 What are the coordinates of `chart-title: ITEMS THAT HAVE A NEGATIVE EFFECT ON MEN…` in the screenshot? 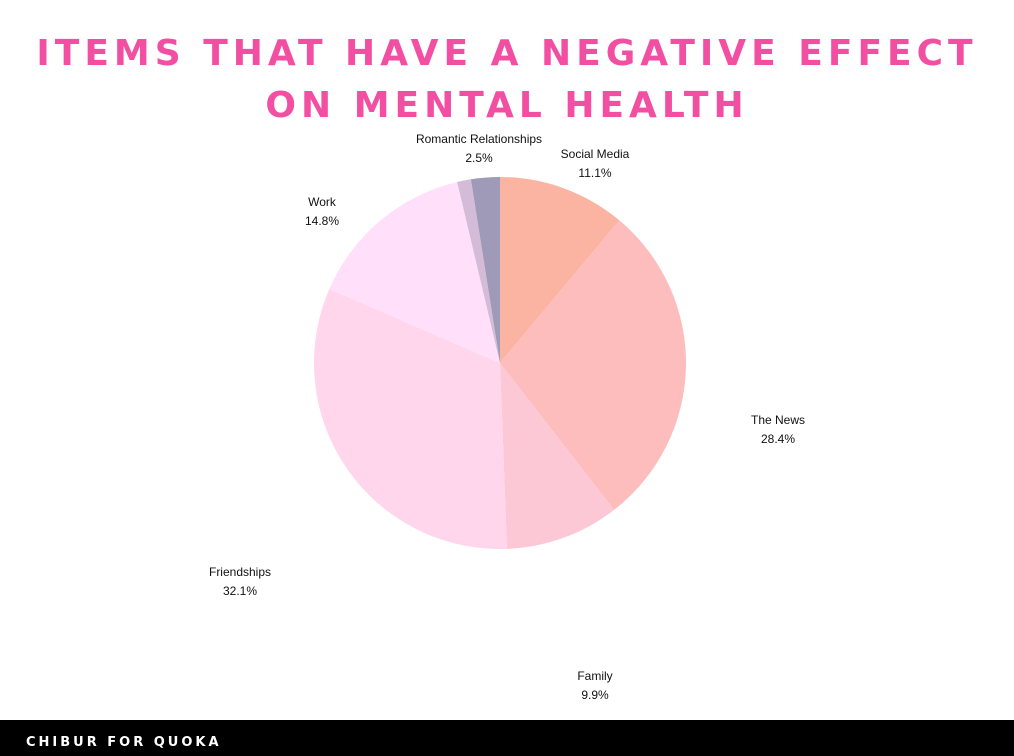 It's located at (507, 80).